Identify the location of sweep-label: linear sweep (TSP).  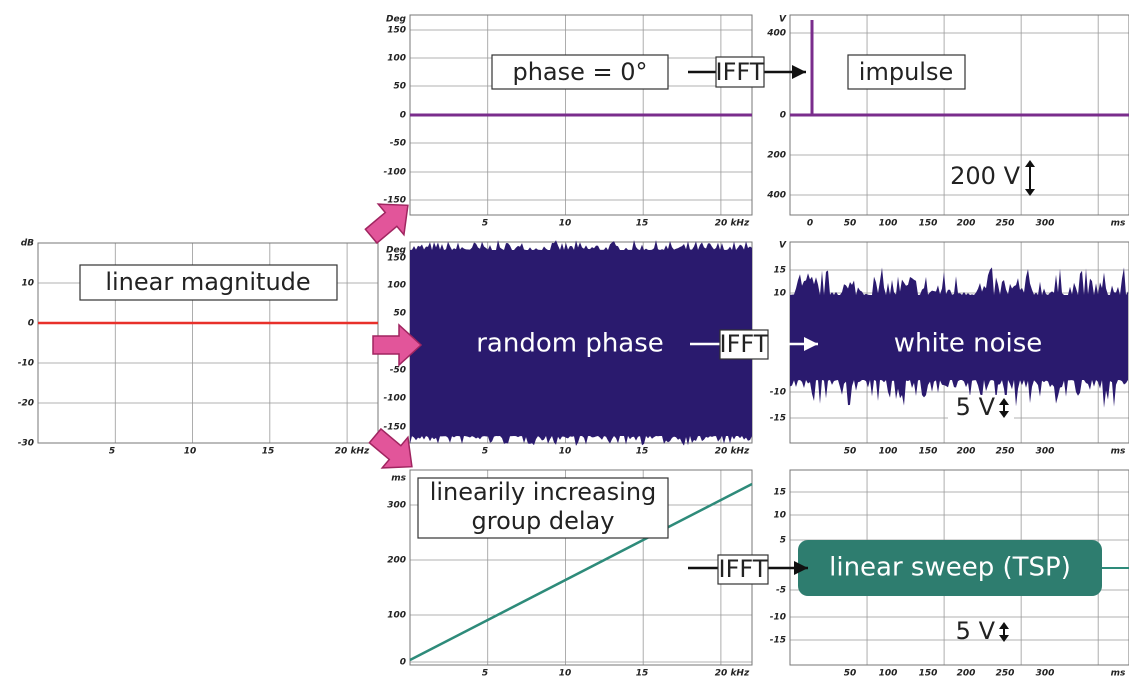
(950, 568).